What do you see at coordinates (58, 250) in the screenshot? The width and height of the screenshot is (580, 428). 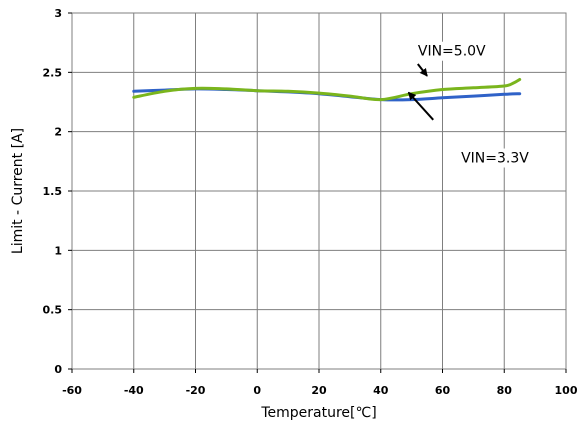 I see `y-tick-label: 1` at bounding box center [58, 250].